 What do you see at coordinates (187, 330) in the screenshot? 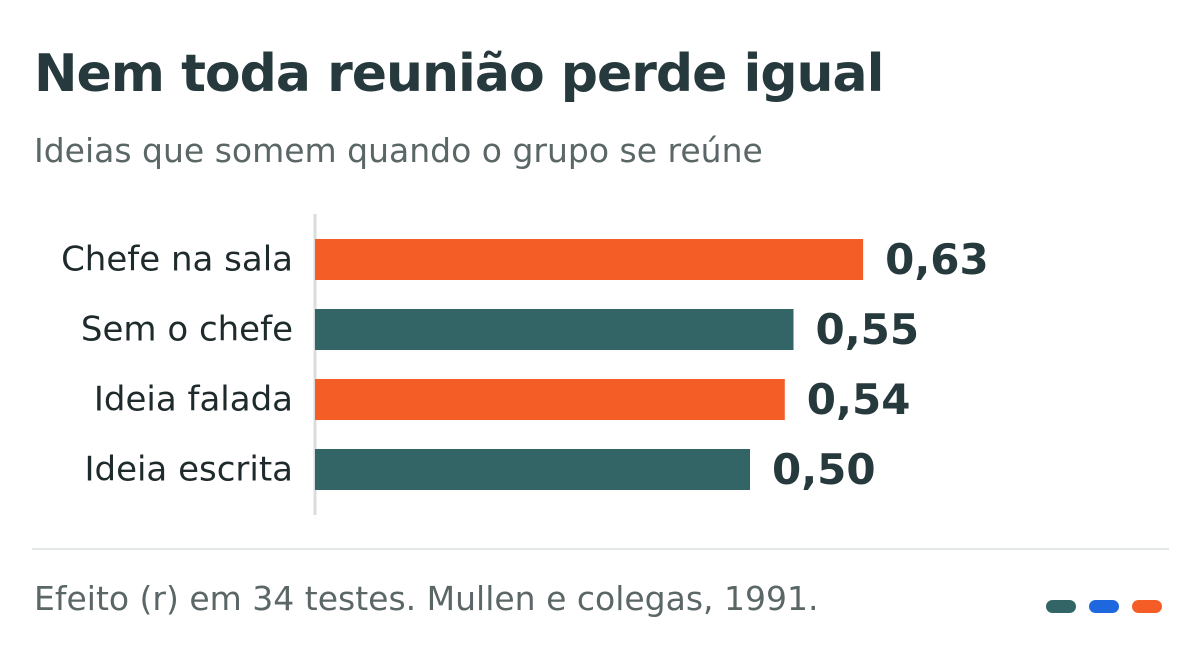
I see `category-label: Sem o chefe` at bounding box center [187, 330].